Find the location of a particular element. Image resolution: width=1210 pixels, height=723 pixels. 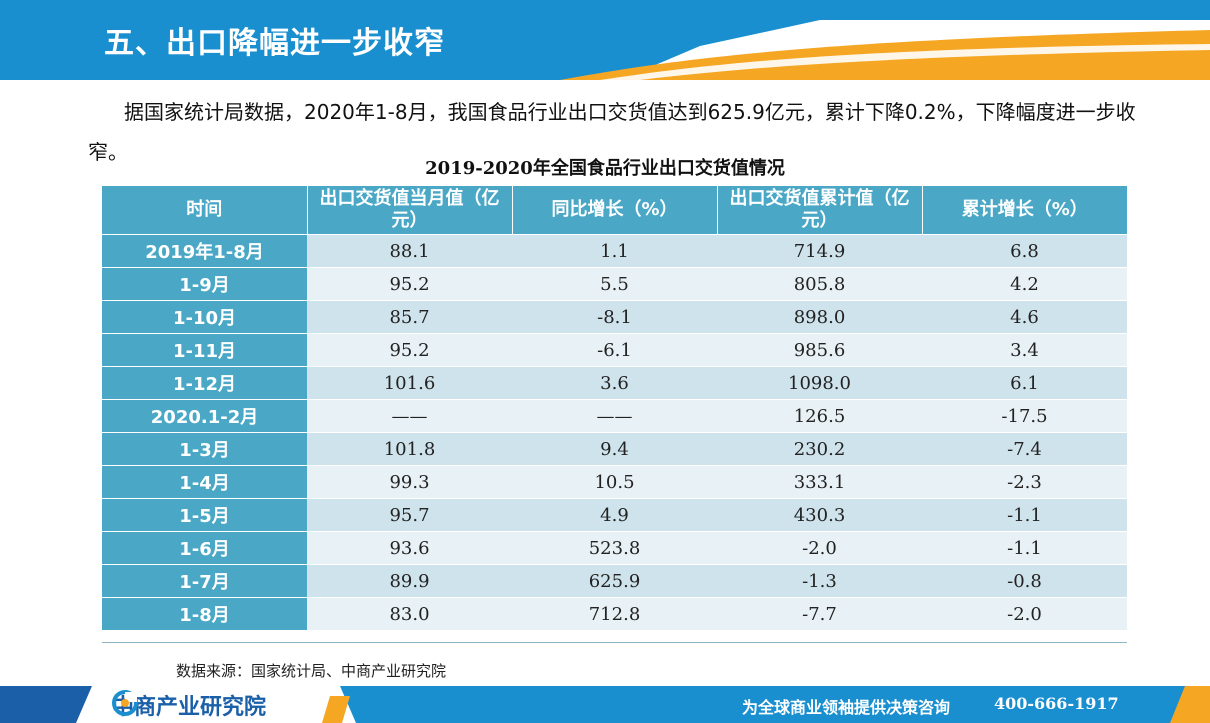

table-cell-value: 805.8 is located at coordinates (819, 284).